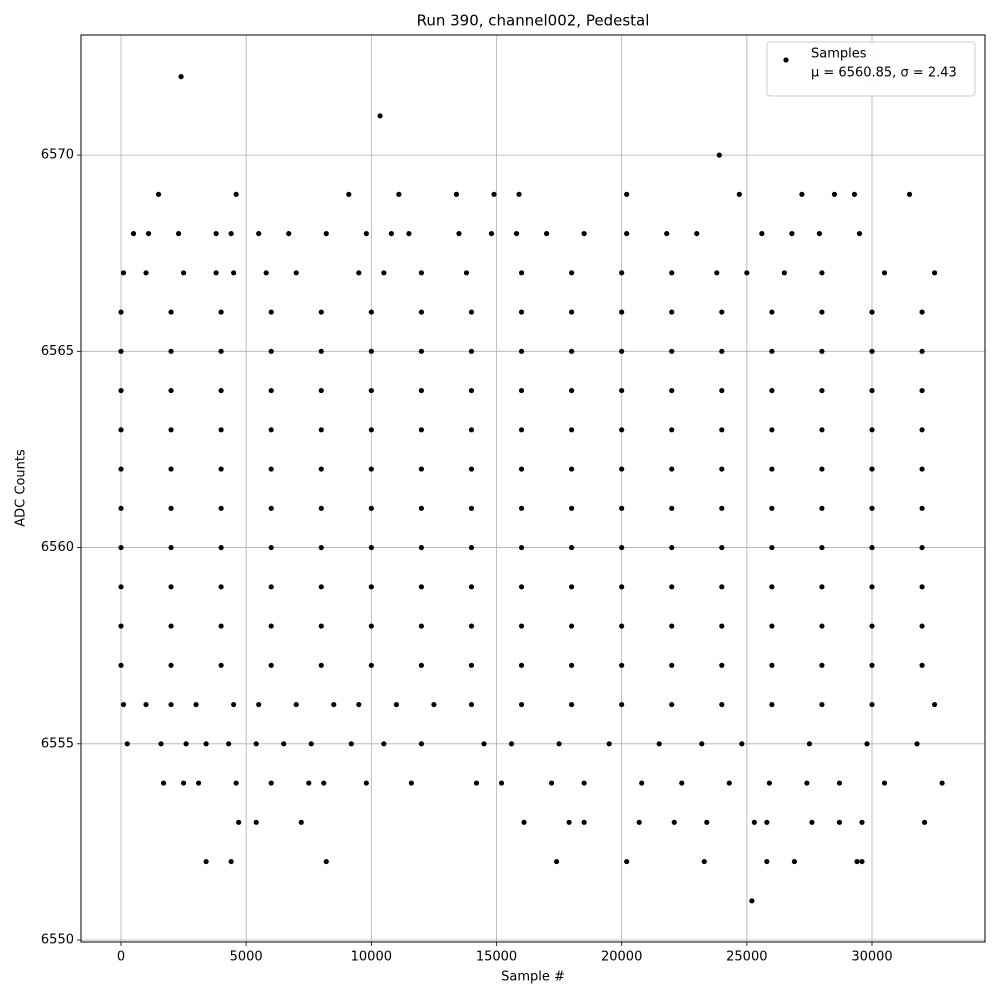 This screenshot has width=1000, height=1000. What do you see at coordinates (871, 957) in the screenshot?
I see `x-tick-label: 30000` at bounding box center [871, 957].